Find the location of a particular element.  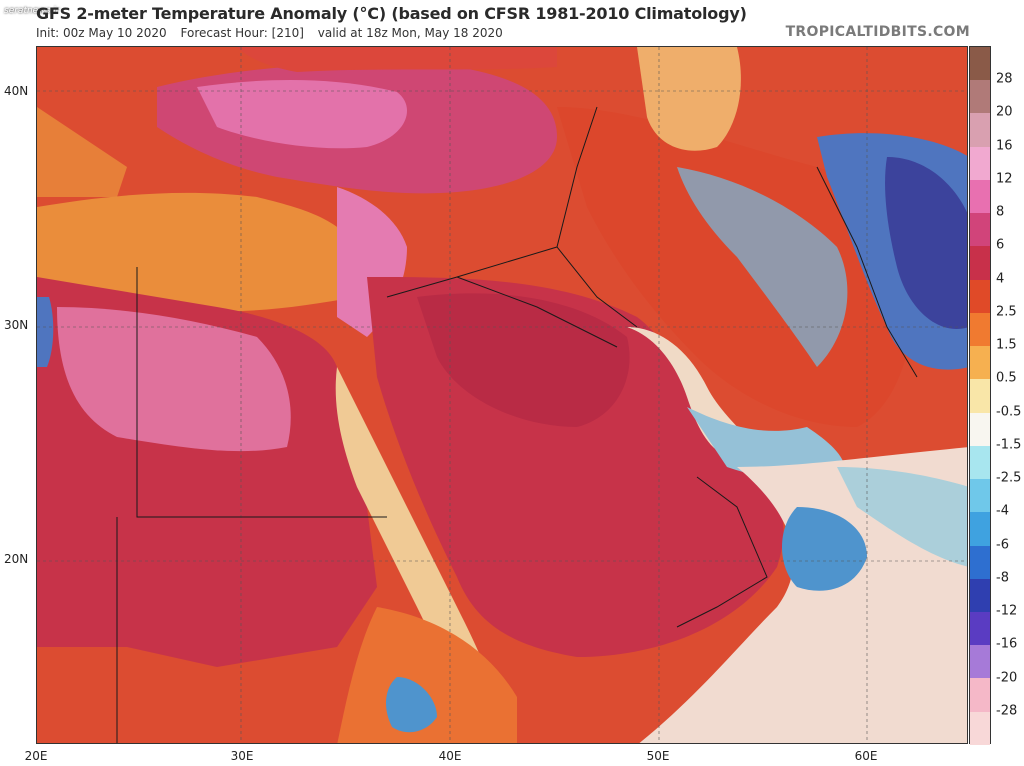

colorbar-tick-label: 6 is located at coordinates (1000, 245).